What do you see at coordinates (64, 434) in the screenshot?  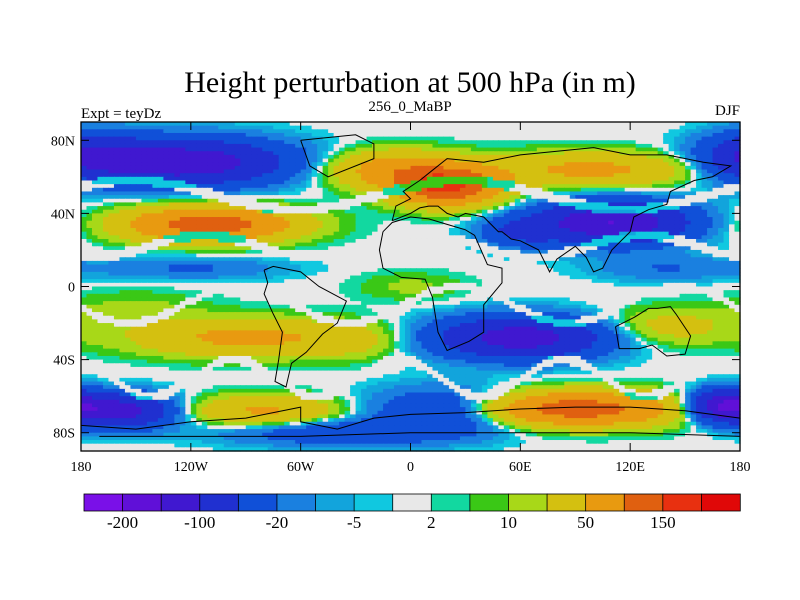 I see `y-tick-label: 80S` at bounding box center [64, 434].